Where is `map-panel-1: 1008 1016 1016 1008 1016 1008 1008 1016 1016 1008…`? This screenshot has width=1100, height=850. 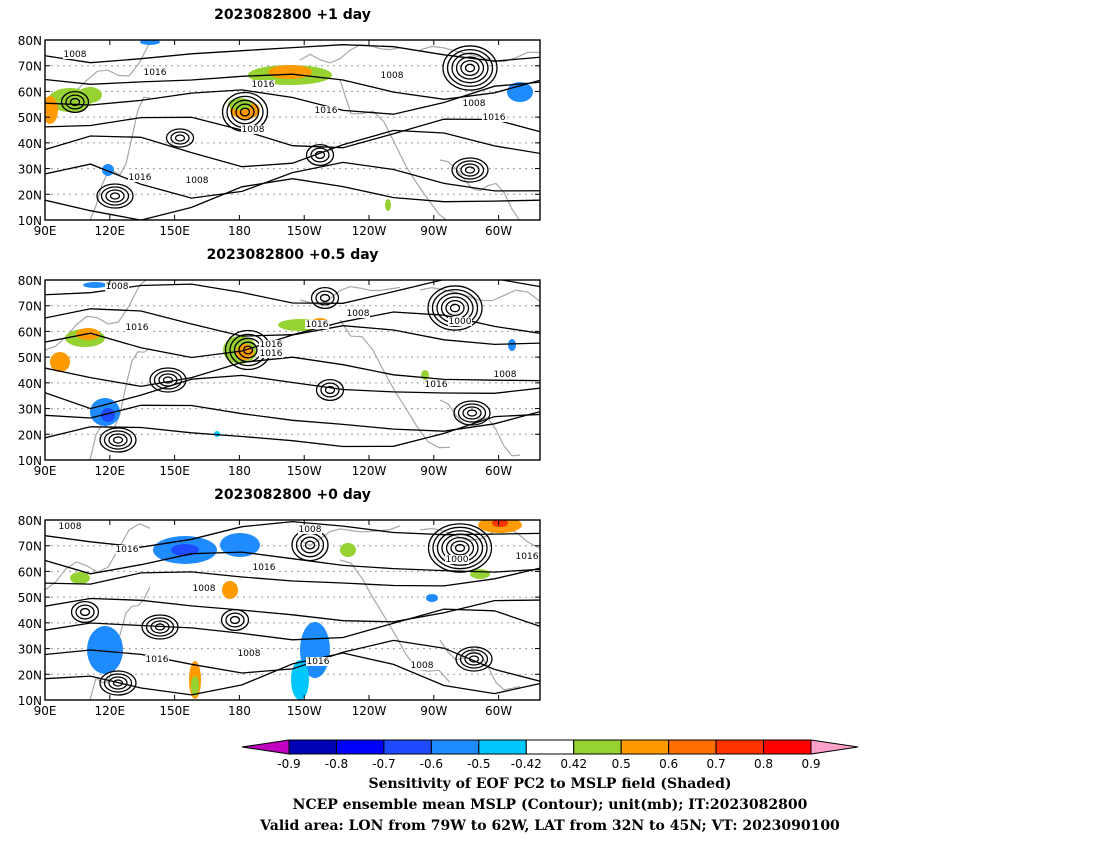 map-panel-1: 1008 1016 1016 1008 1016 1008 1008 1016 1016 1008… is located at coordinates (279, 136).